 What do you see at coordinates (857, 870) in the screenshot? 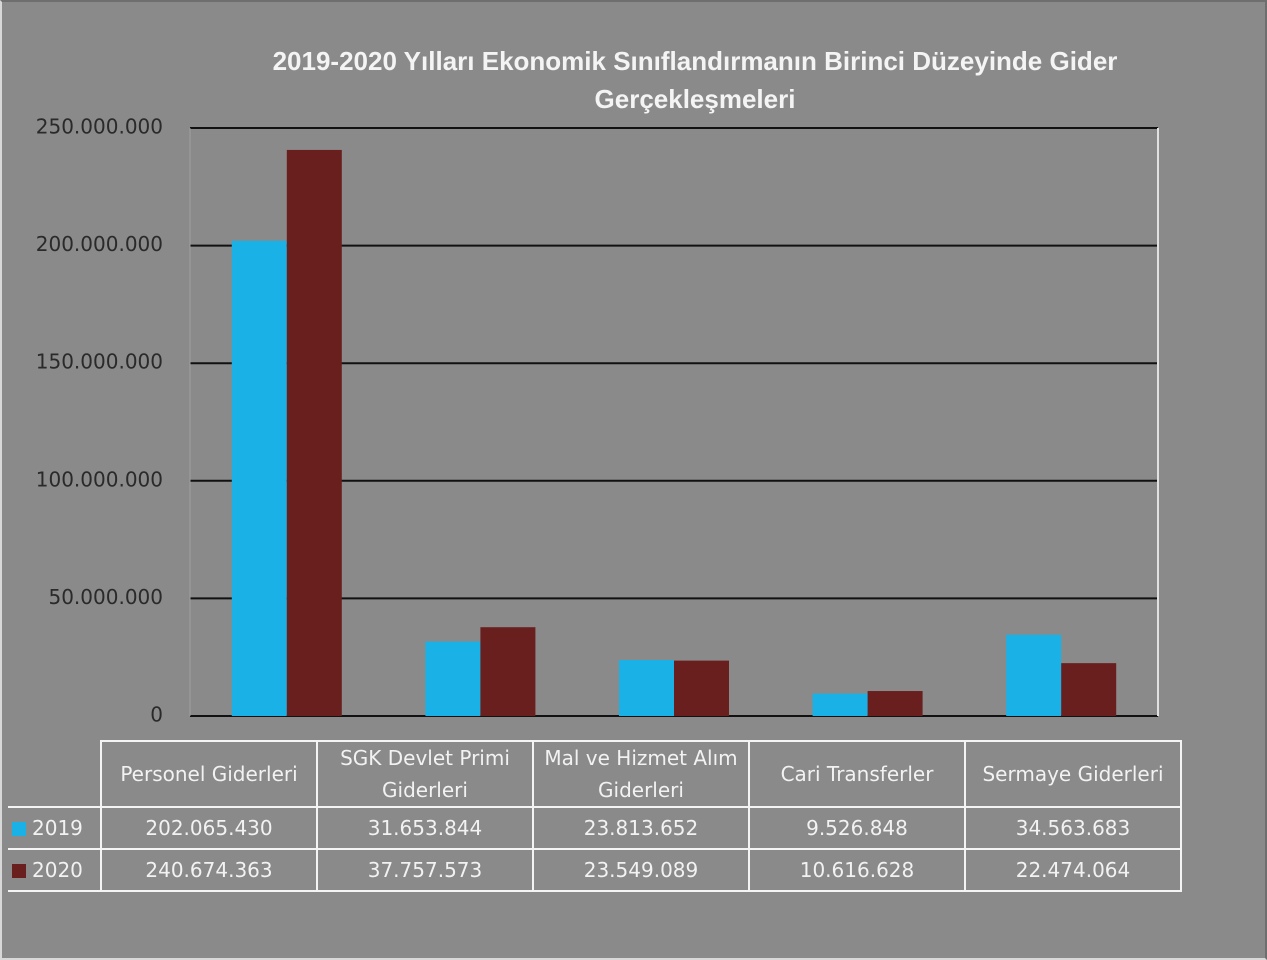
I see `value-label: 10.616.628` at bounding box center [857, 870].